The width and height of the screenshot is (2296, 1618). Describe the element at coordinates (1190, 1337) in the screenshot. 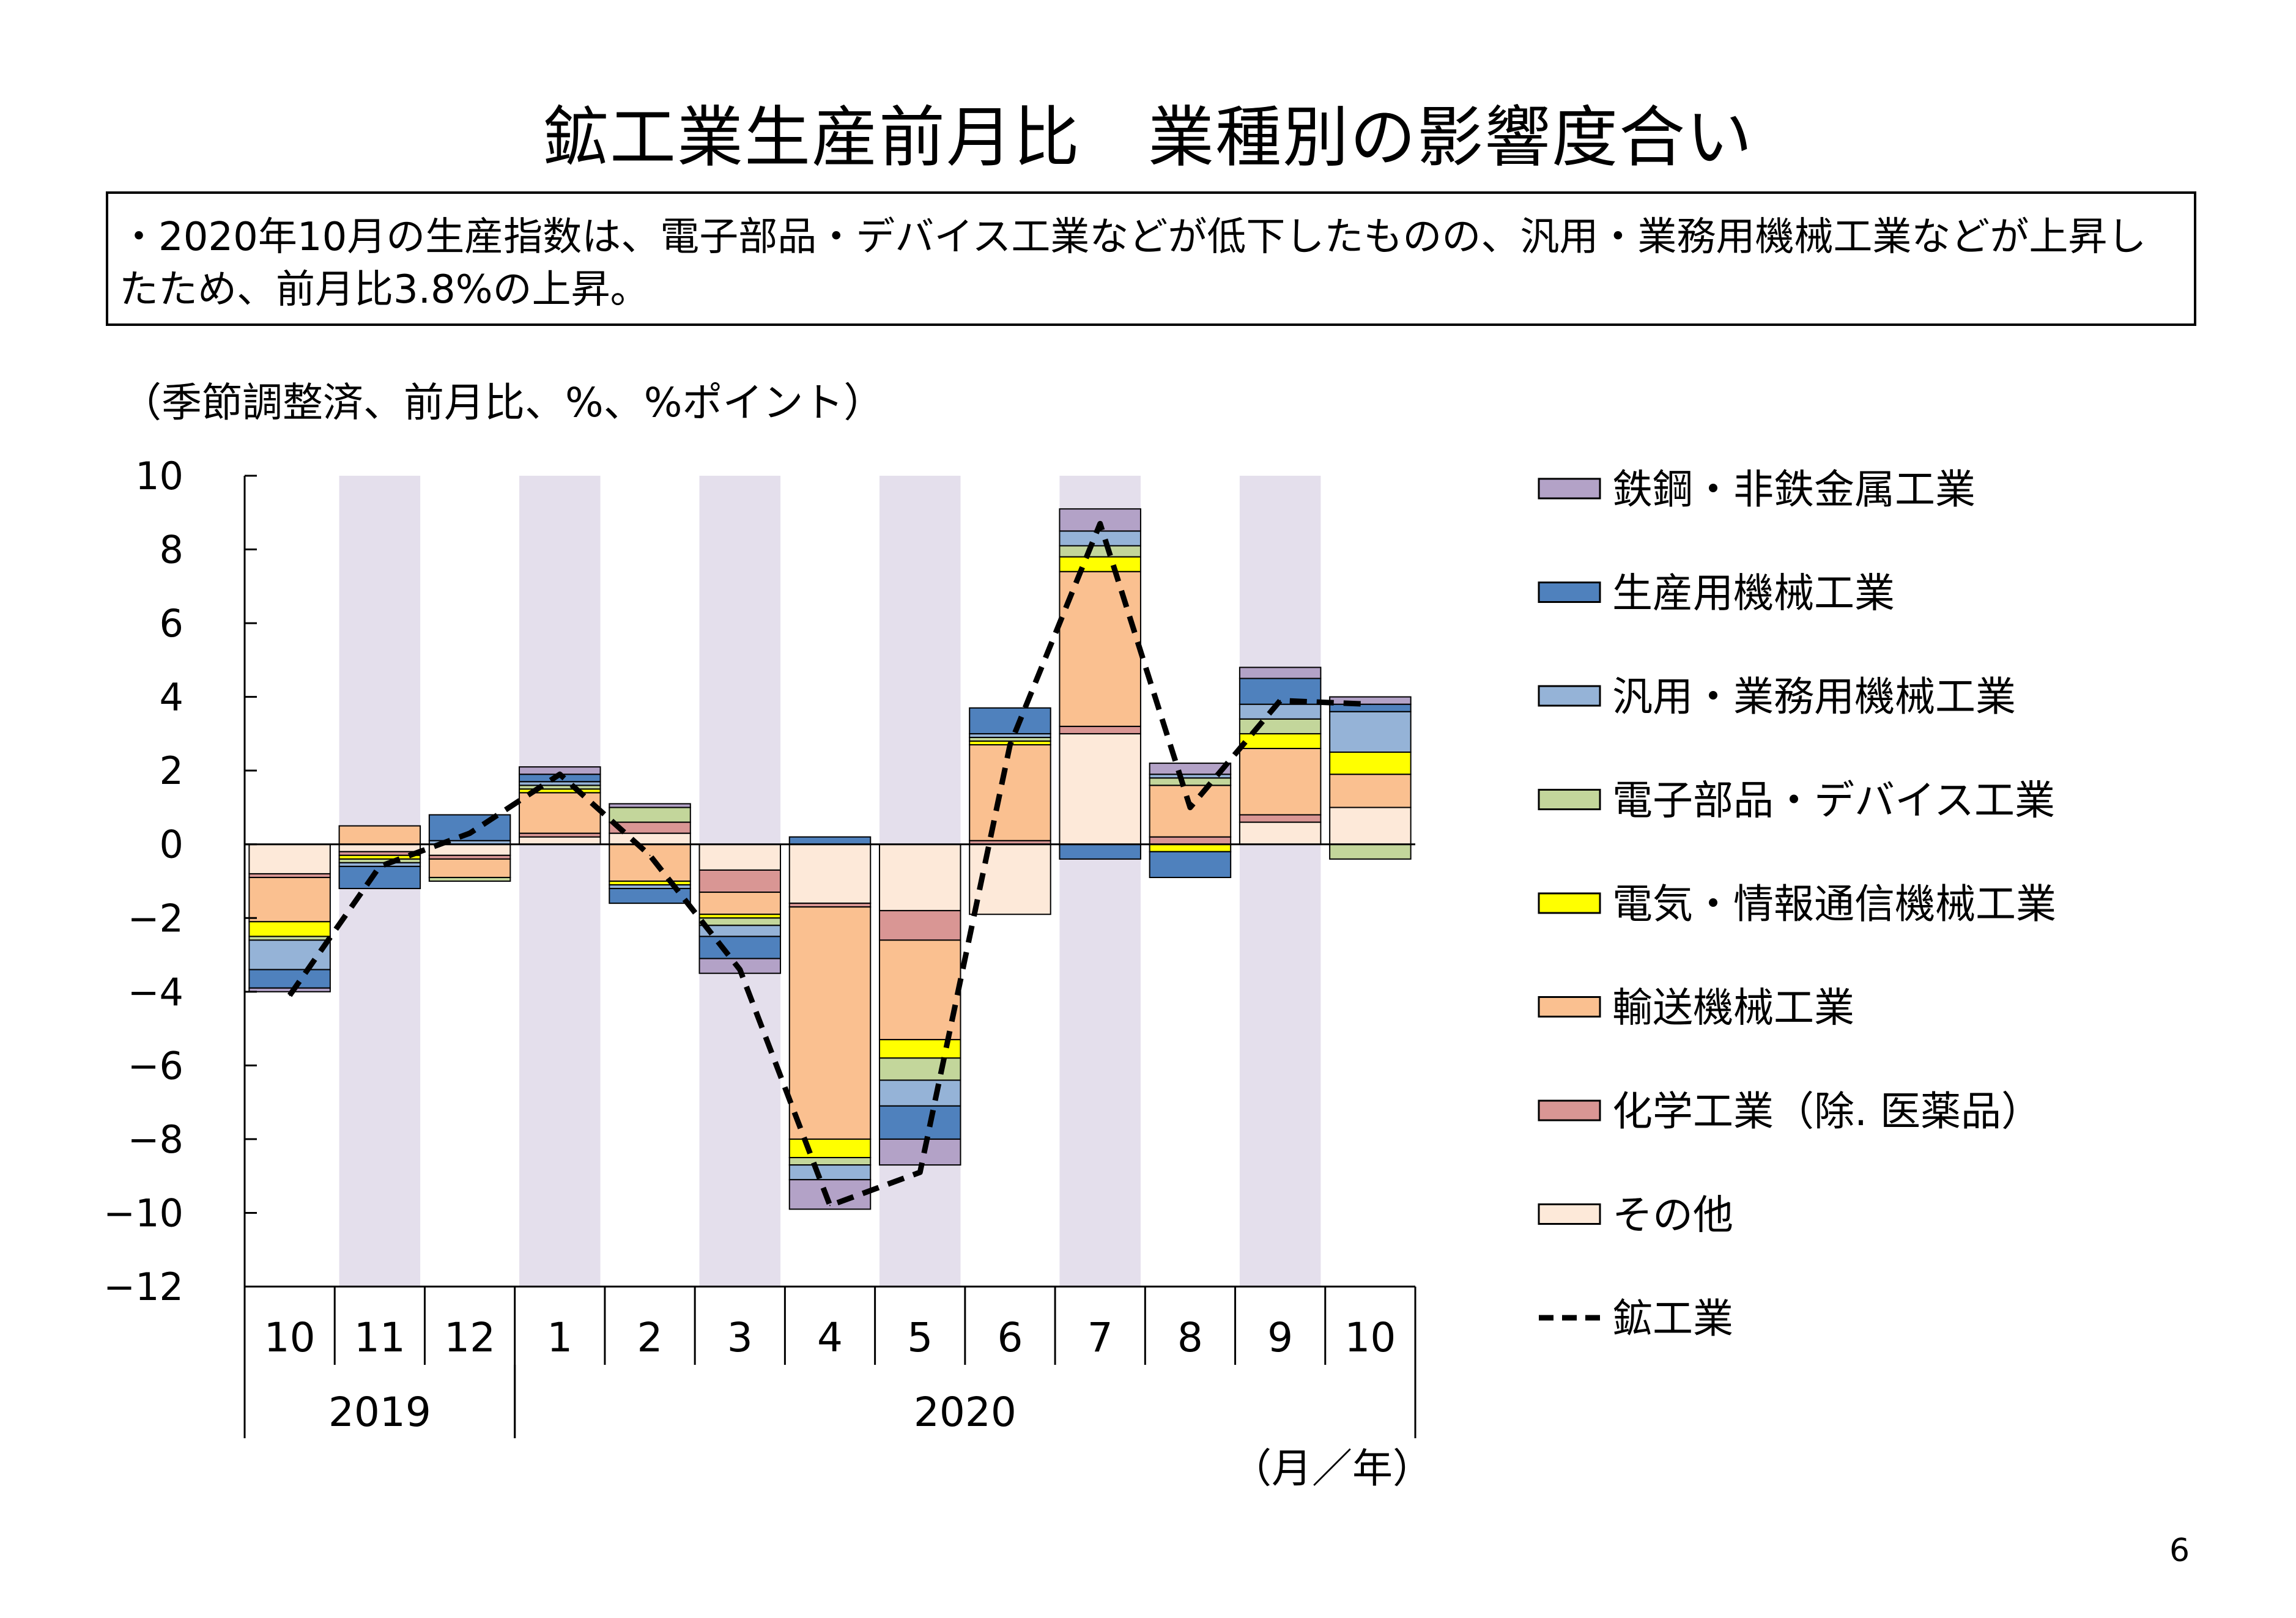

I see `x-tick-label: 8` at that location.